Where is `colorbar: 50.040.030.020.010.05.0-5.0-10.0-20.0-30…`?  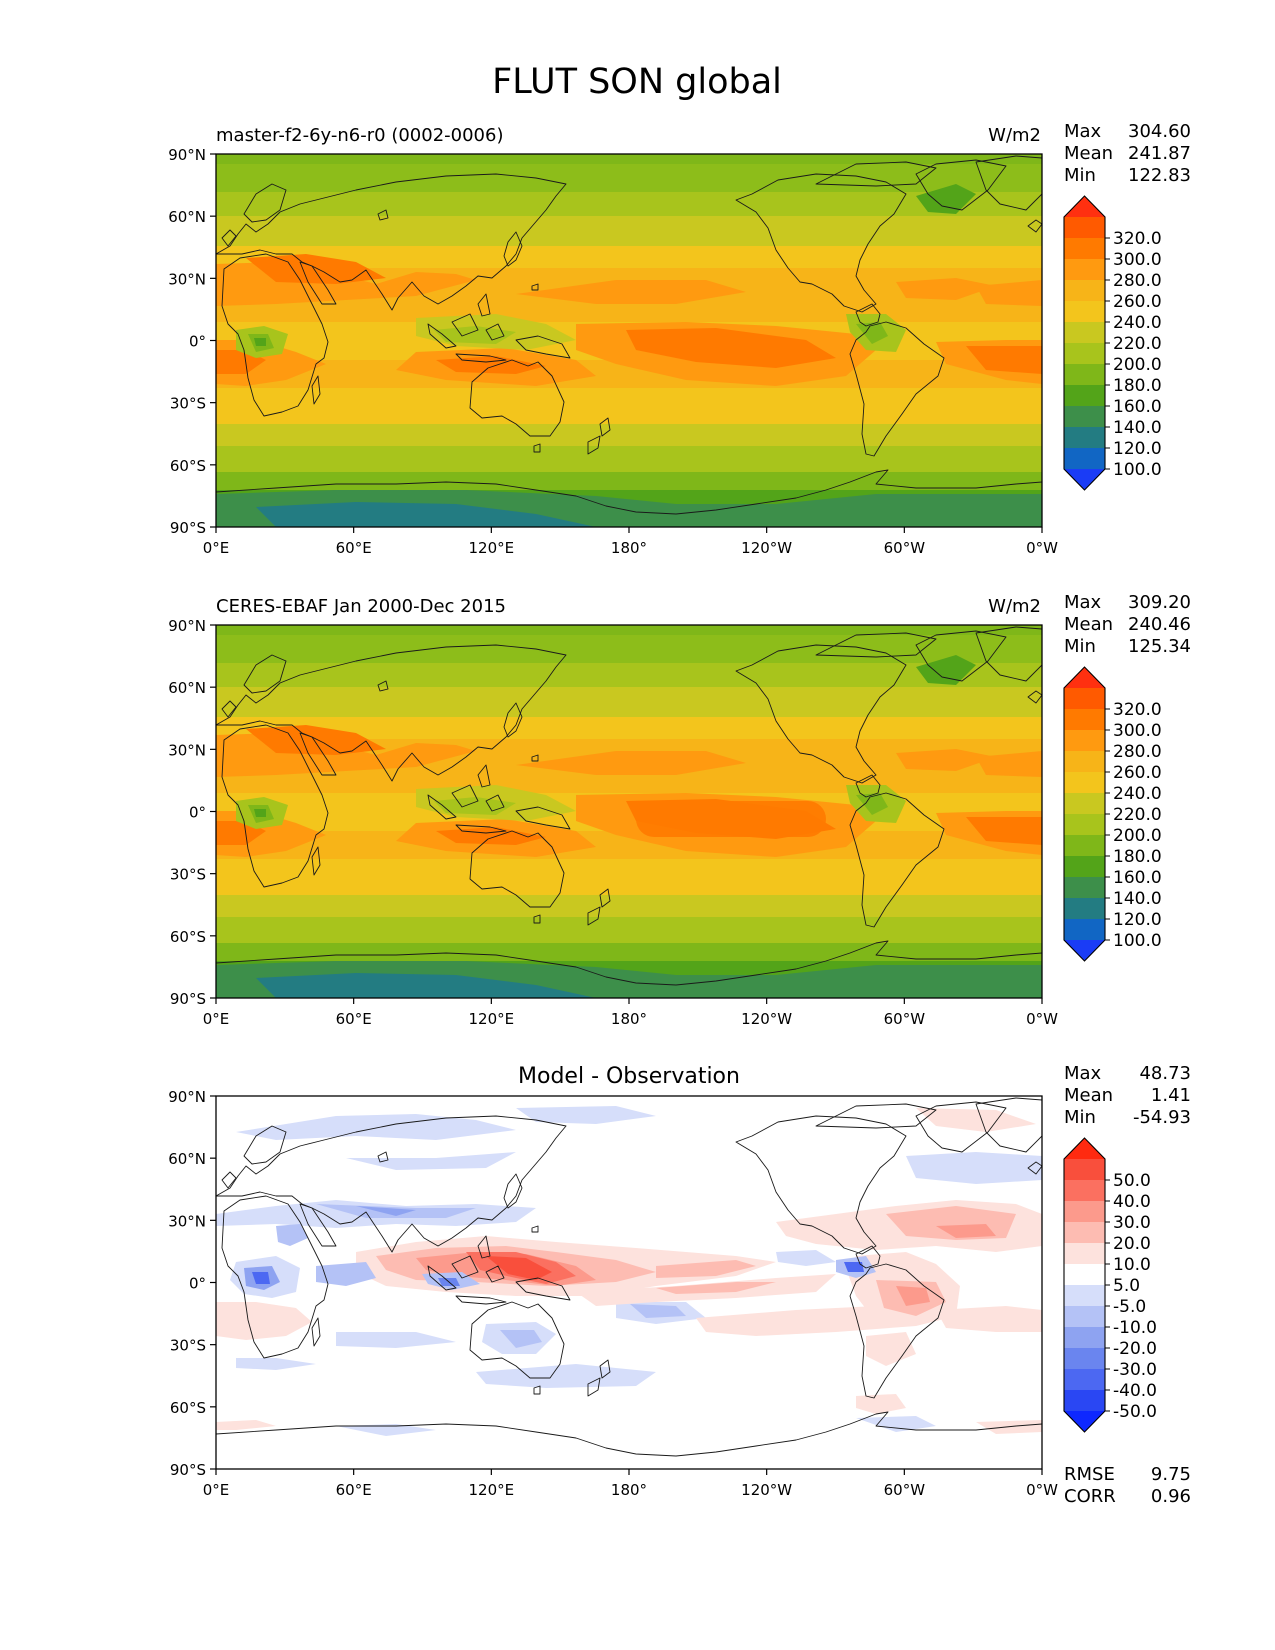
colorbar: 50.040.030.020.010.05.0-5.0-10.0-20.0-30… is located at coordinates (1110, 1285).